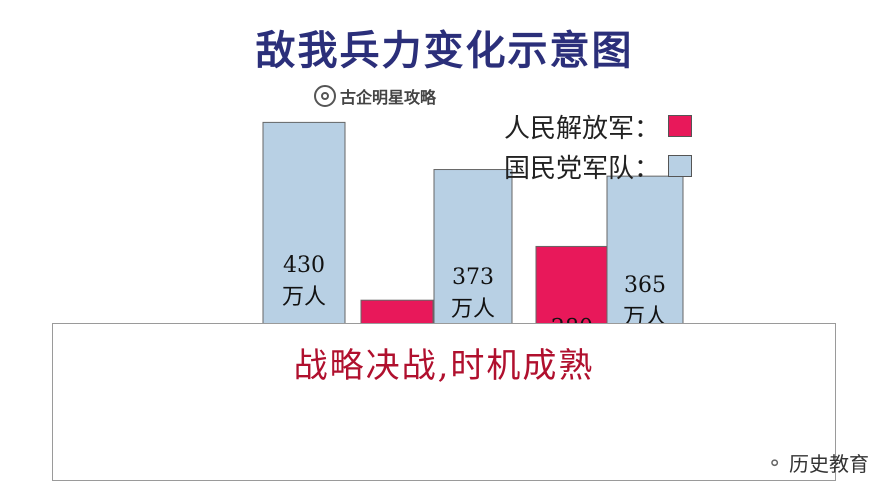 This screenshot has width=889, height=500. What do you see at coordinates (473, 277) in the screenshot?
I see `data-label-kmt-2: 373` at bounding box center [473, 277].